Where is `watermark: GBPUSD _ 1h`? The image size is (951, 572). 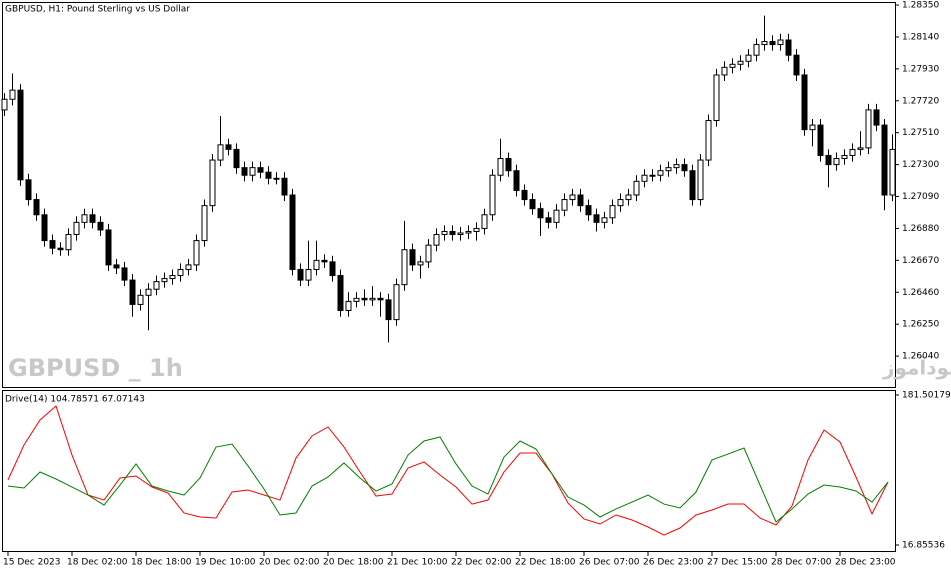 watermark: GBPUSD _ 1h is located at coordinates (95, 368).